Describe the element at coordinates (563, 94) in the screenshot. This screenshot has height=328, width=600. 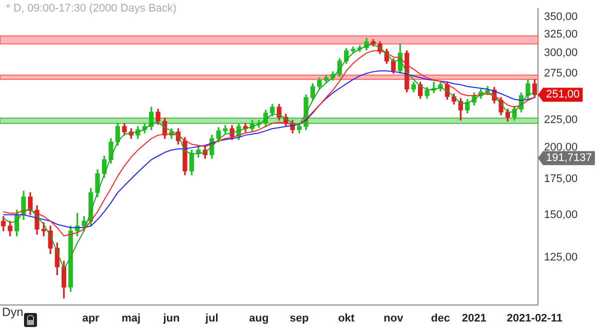
I see `annotation: 251,00` at that location.